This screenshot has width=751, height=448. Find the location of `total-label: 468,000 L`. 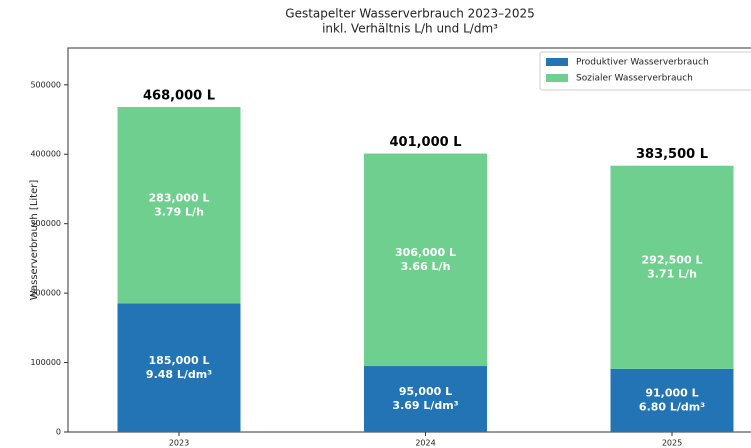

total-label: 468,000 L is located at coordinates (179, 96).